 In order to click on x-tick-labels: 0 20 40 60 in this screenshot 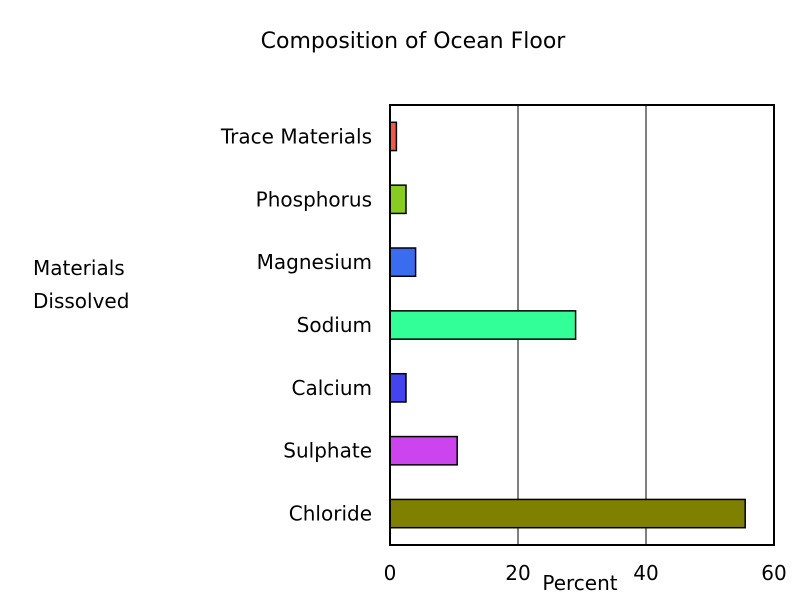, I will do `click(585, 573)`.